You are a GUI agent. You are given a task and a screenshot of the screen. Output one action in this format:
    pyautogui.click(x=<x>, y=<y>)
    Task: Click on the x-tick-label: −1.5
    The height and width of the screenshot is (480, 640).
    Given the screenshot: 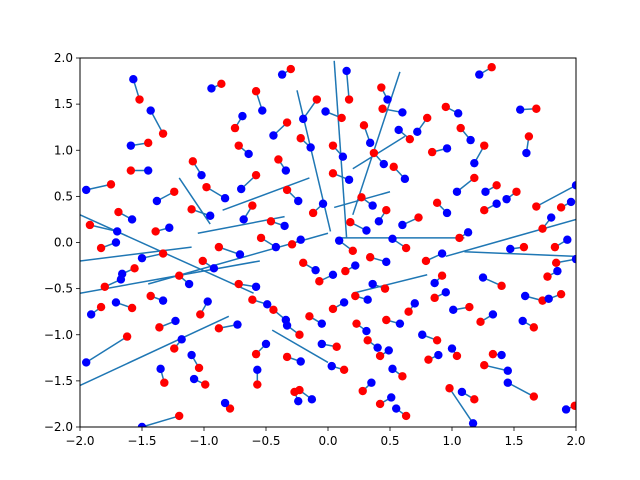 What is the action you would take?
    pyautogui.click(x=141, y=441)
    